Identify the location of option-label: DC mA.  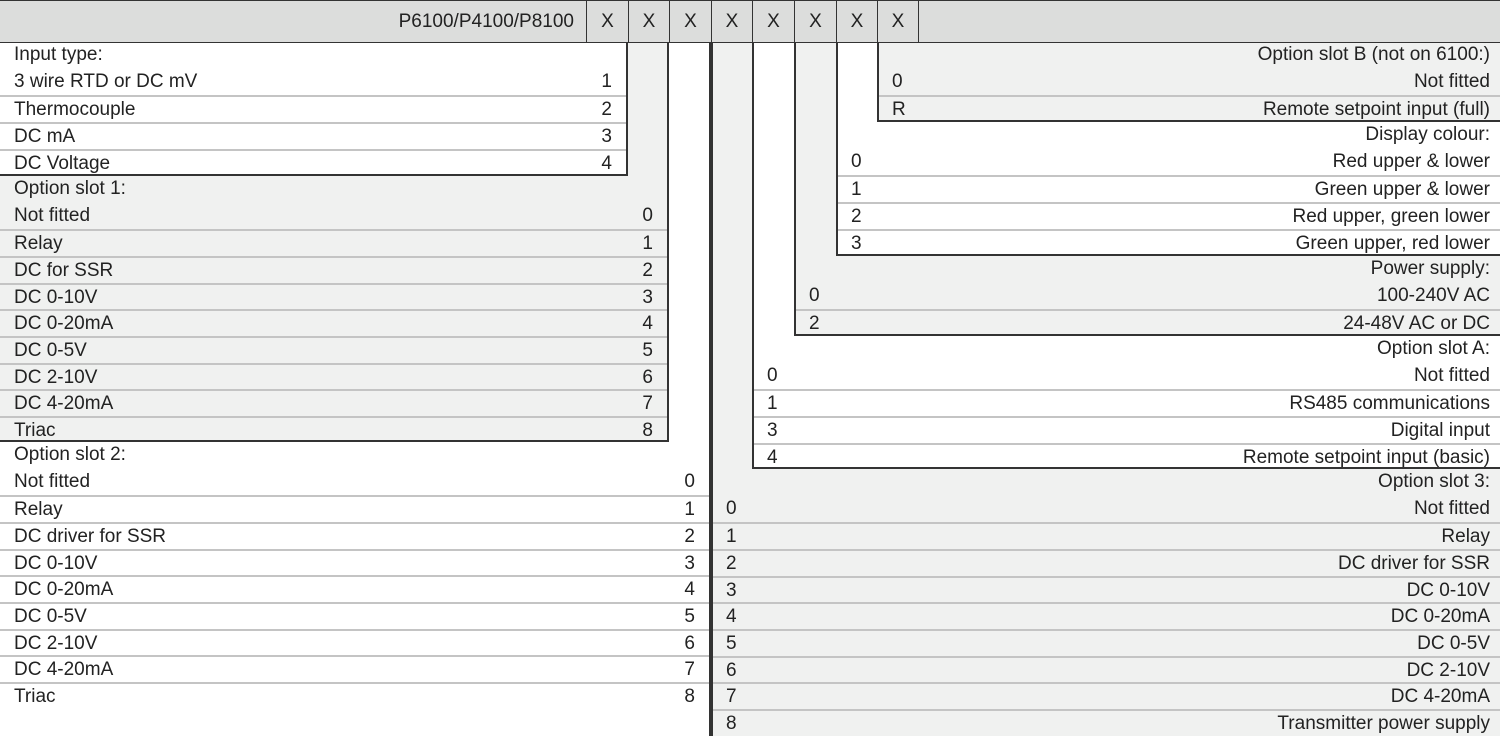
(45, 136).